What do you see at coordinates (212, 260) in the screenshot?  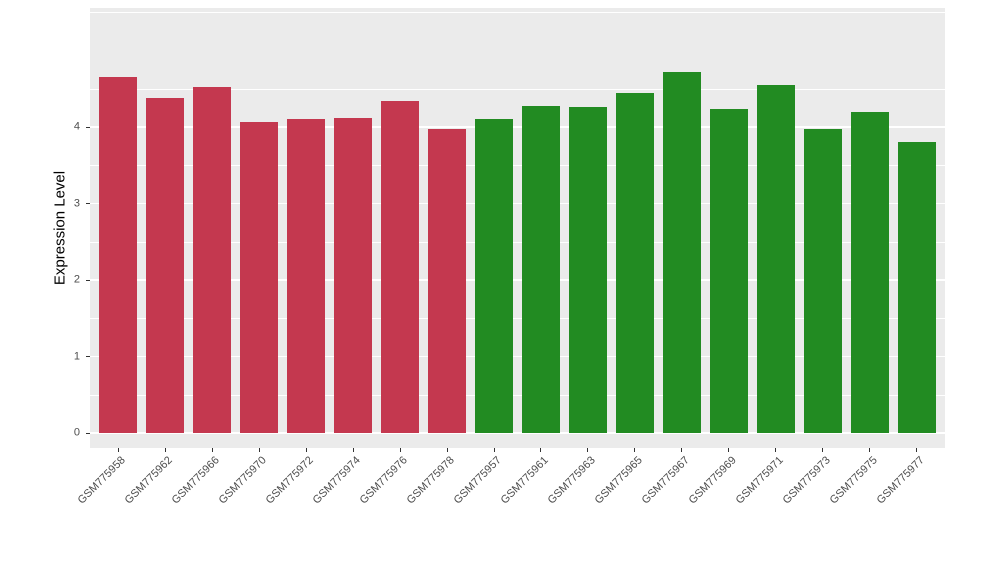 I see `bar-GSM775966` at bounding box center [212, 260].